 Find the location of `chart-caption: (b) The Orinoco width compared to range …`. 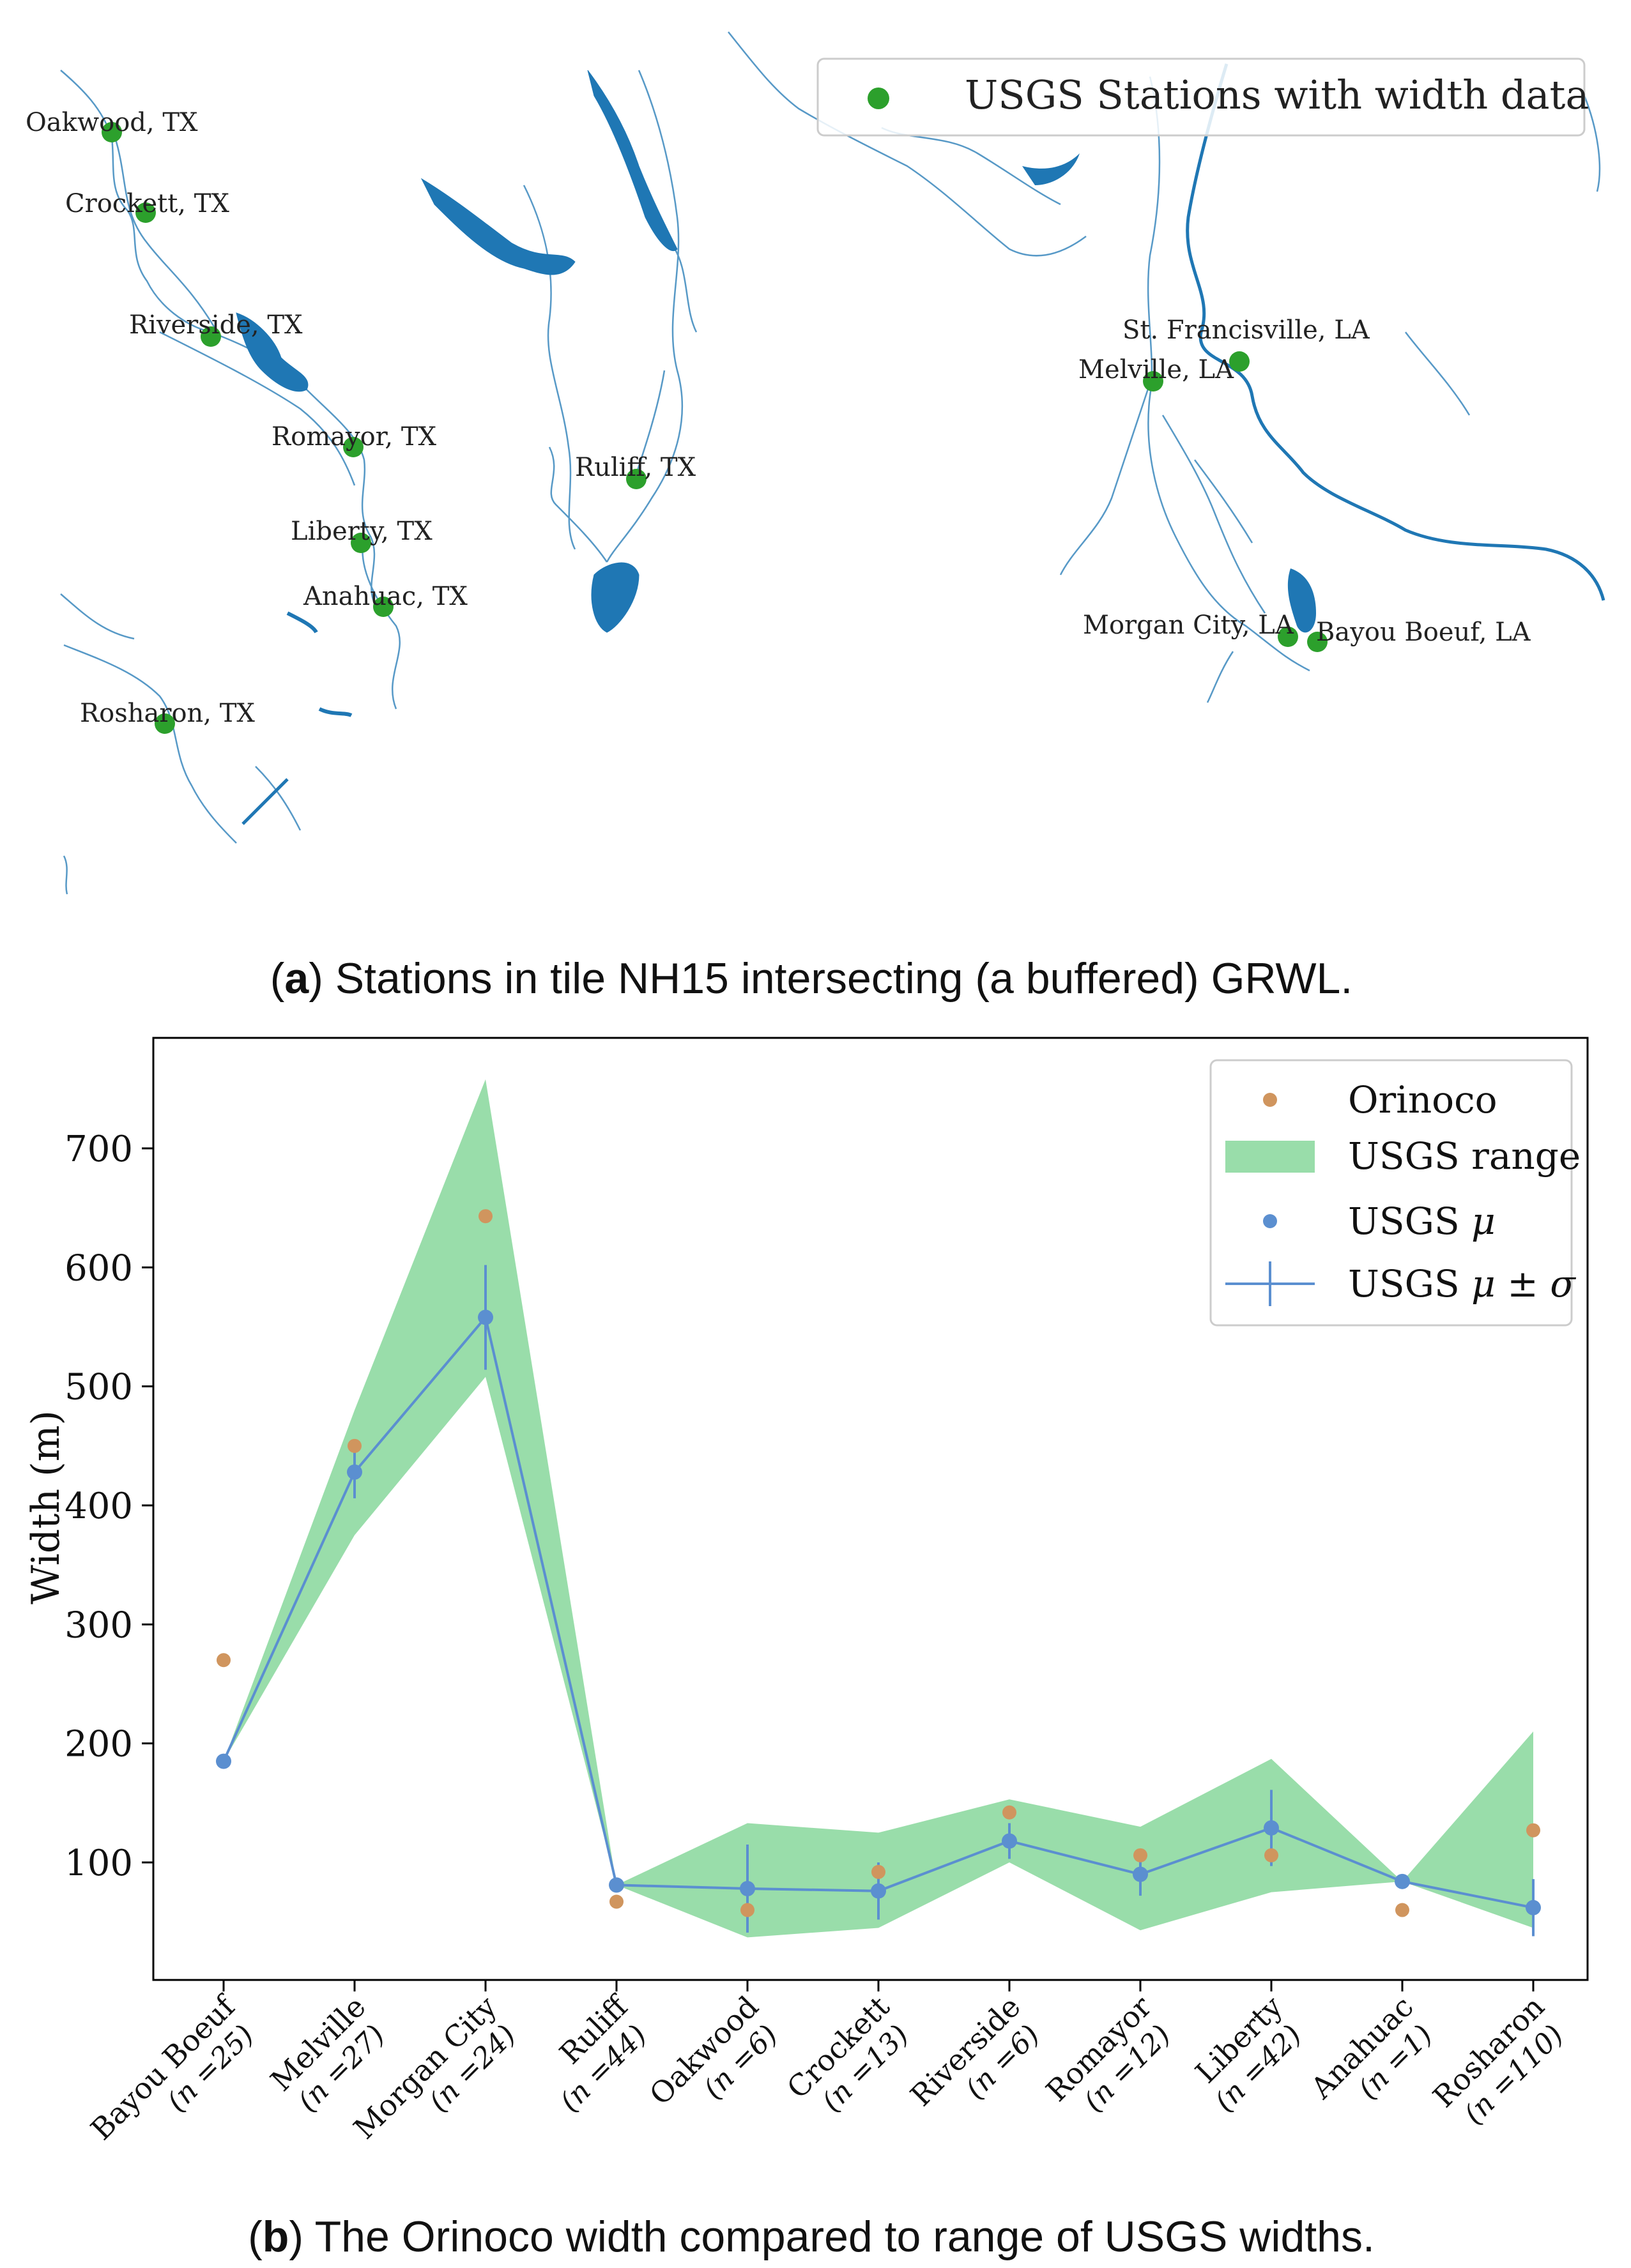

chart-caption: (b) The Orinoco width compared to range … is located at coordinates (811, 2236).